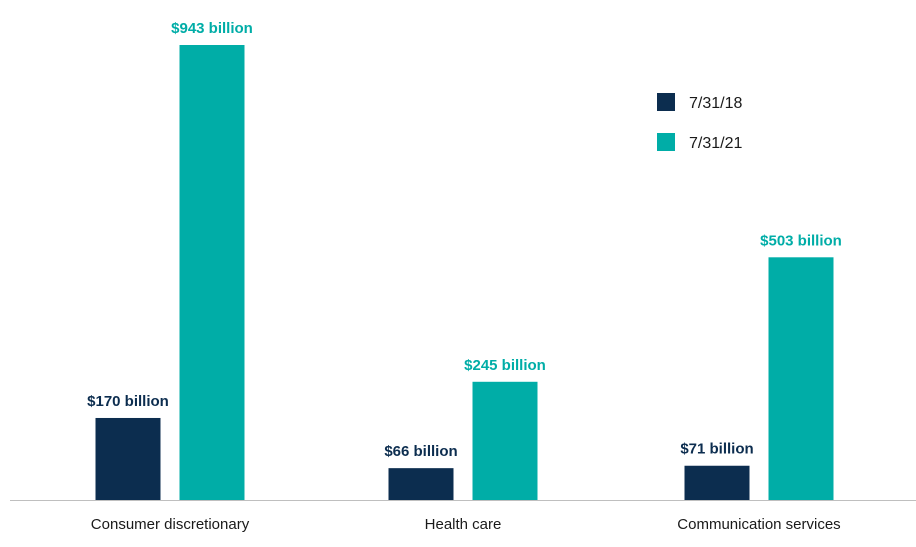  What do you see at coordinates (128, 401) in the screenshot?
I see `data-label: $170 billion` at bounding box center [128, 401].